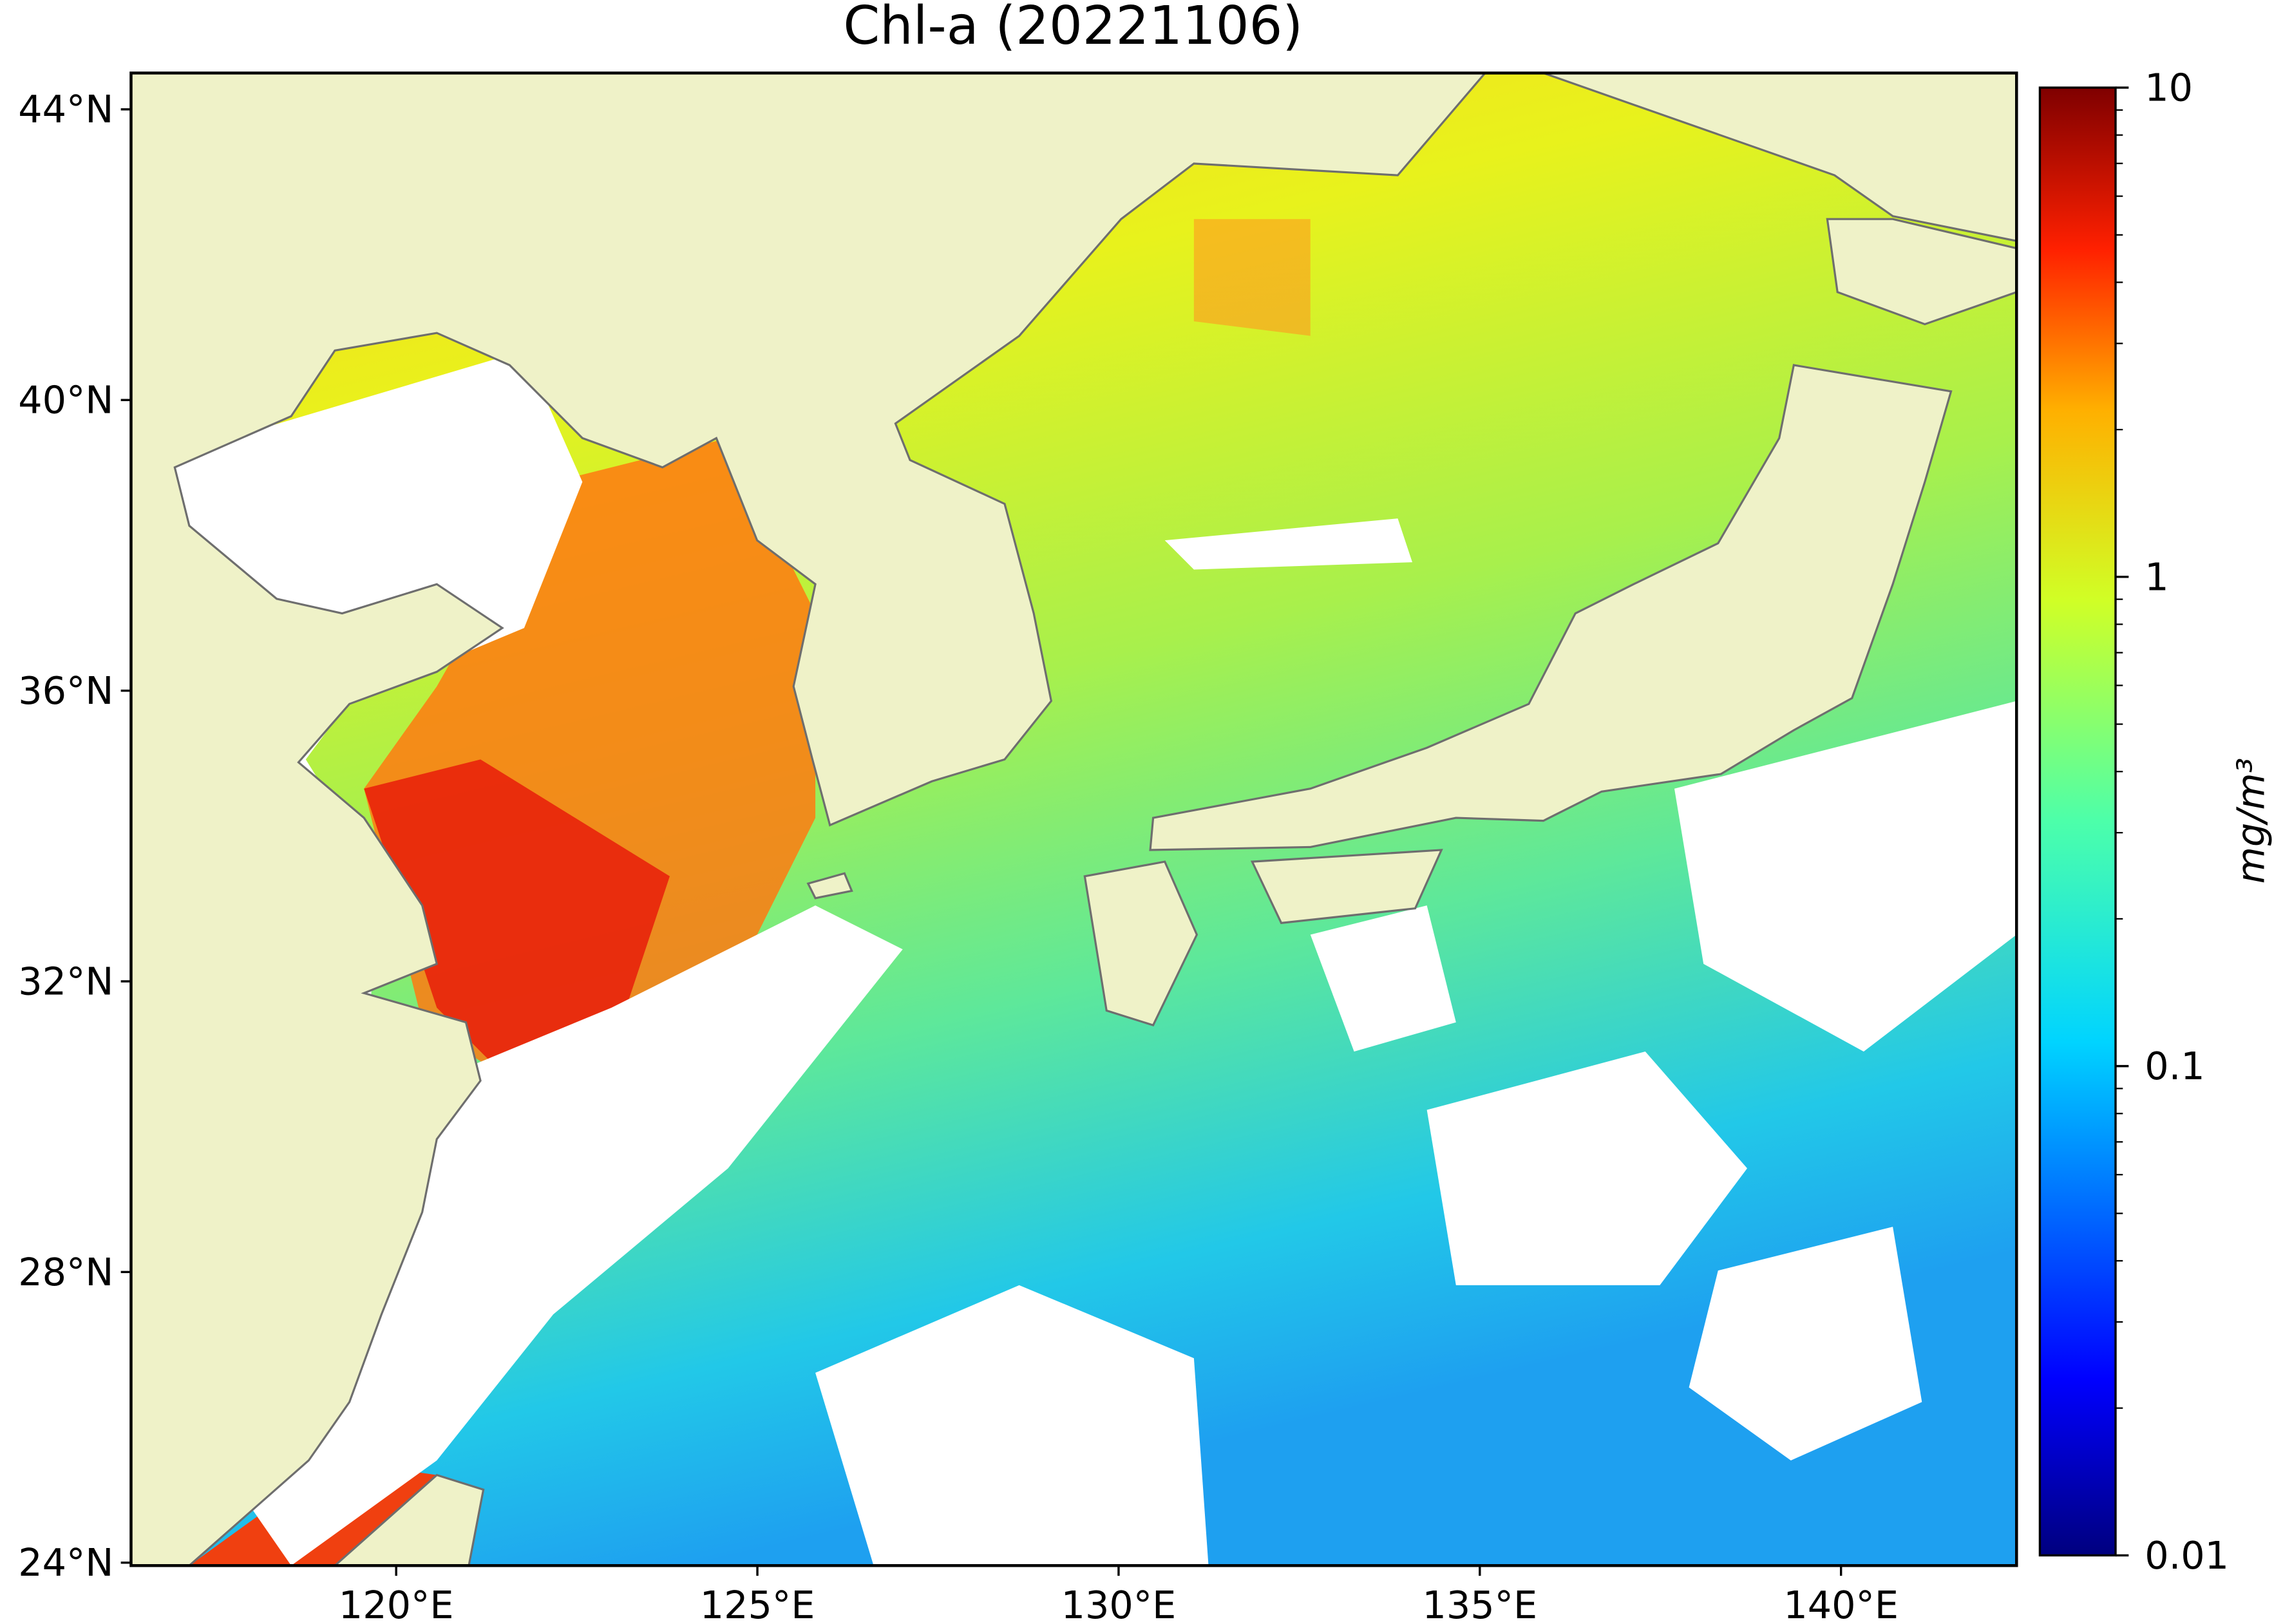  Describe the element at coordinates (2187, 1556) in the screenshot. I see `colorbar-tick-label: 0.01` at that location.